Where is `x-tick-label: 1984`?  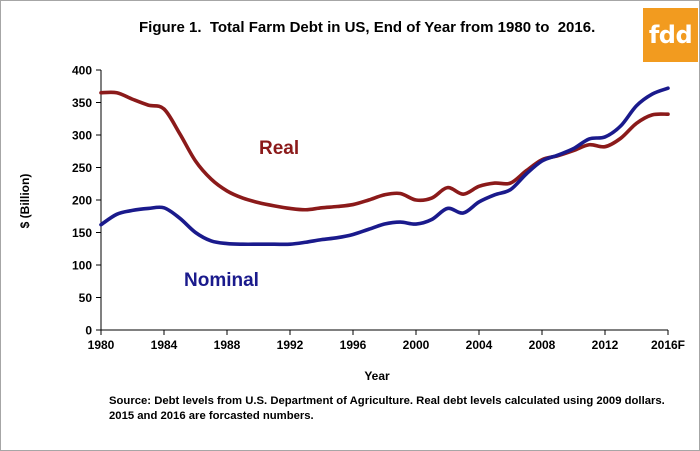 x-tick-label: 1984 is located at coordinates (164, 345).